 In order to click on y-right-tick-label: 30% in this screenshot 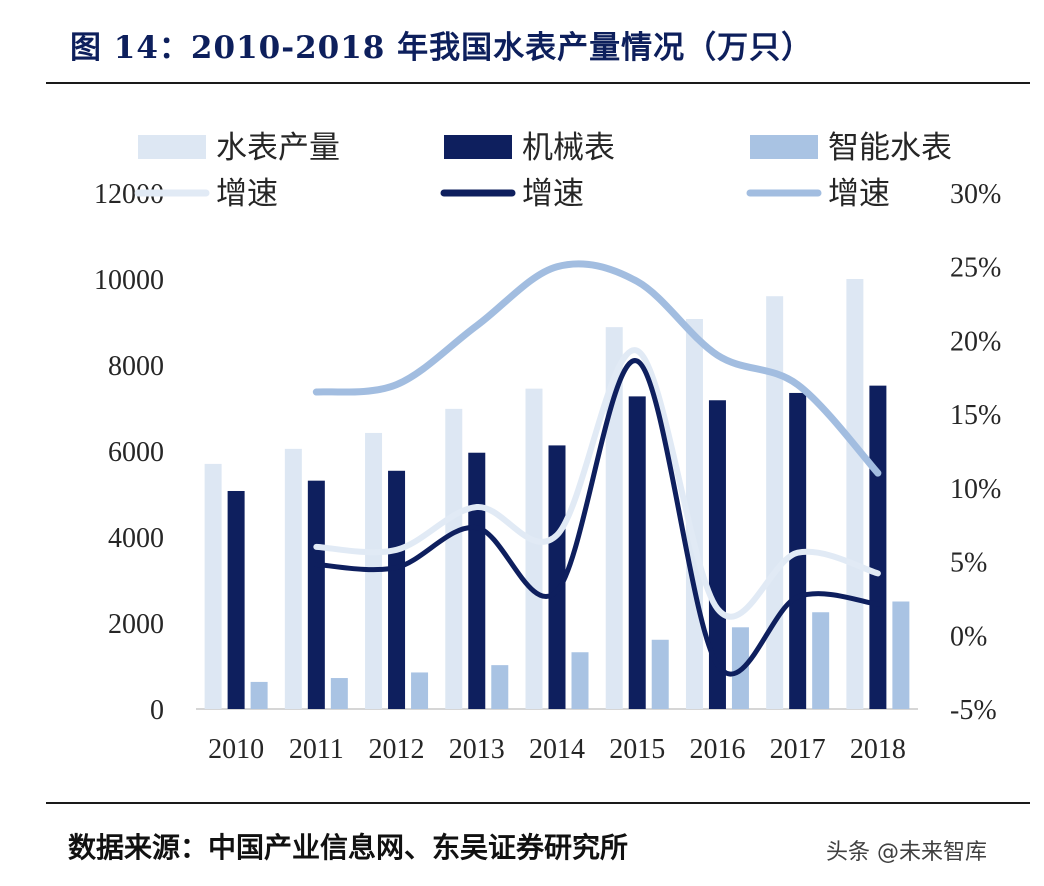, I will do `click(975, 194)`.